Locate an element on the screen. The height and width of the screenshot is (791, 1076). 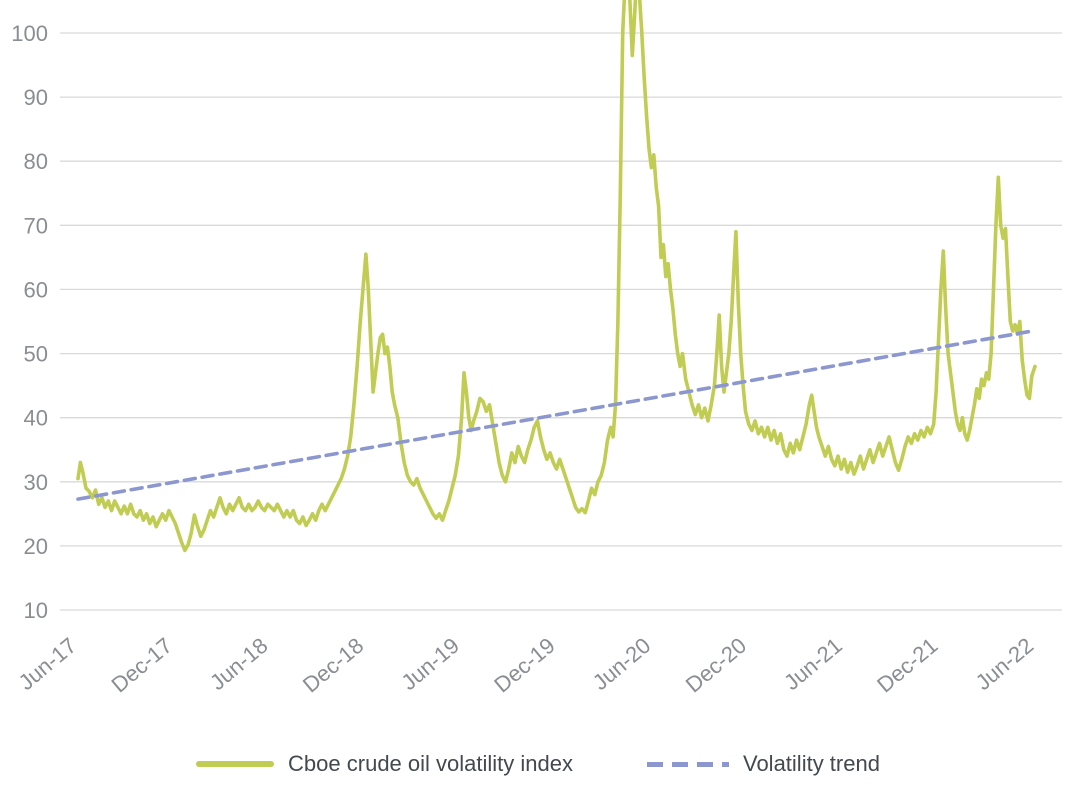
y-axis-label-30: 30 is located at coordinates (36, 482).